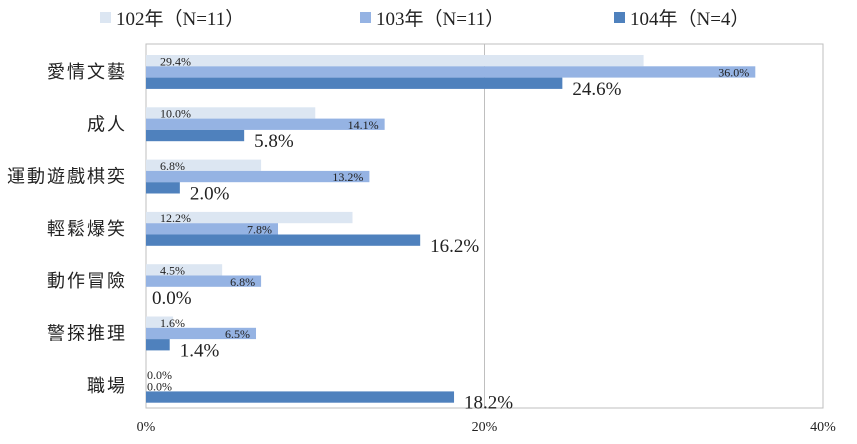 Image resolution: width=857 pixels, height=444 pixels. What do you see at coordinates (87, 72) in the screenshot?
I see `category-label: 愛情文藝` at bounding box center [87, 72].